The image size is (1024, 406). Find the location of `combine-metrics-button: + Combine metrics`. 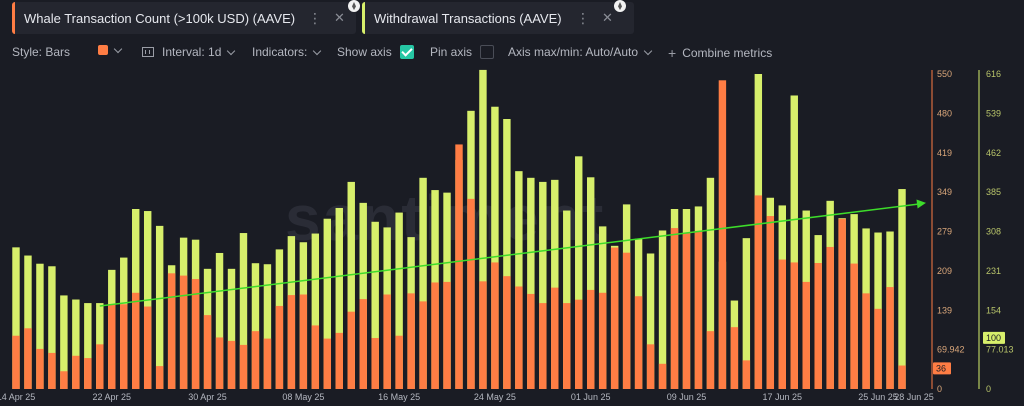

combine-metrics-button: + Combine metrics is located at coordinates (720, 53).